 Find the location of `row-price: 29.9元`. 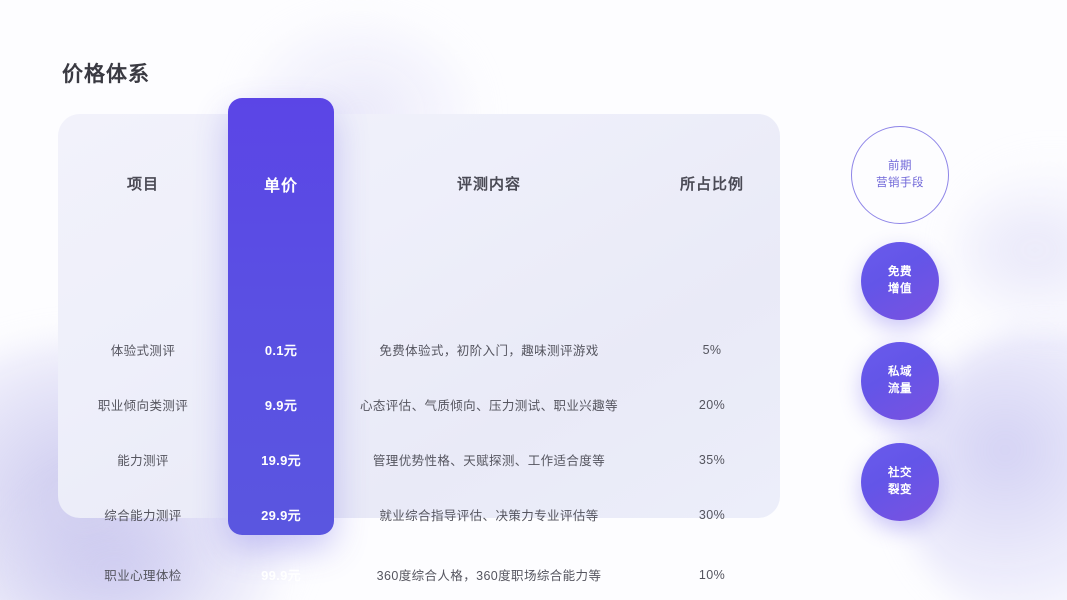

row-price: 29.9元 is located at coordinates (281, 515).